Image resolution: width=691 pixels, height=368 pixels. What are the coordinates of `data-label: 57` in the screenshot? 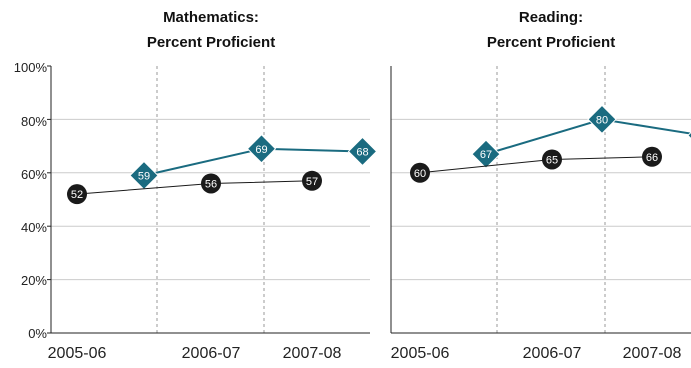 It's located at (312, 182).